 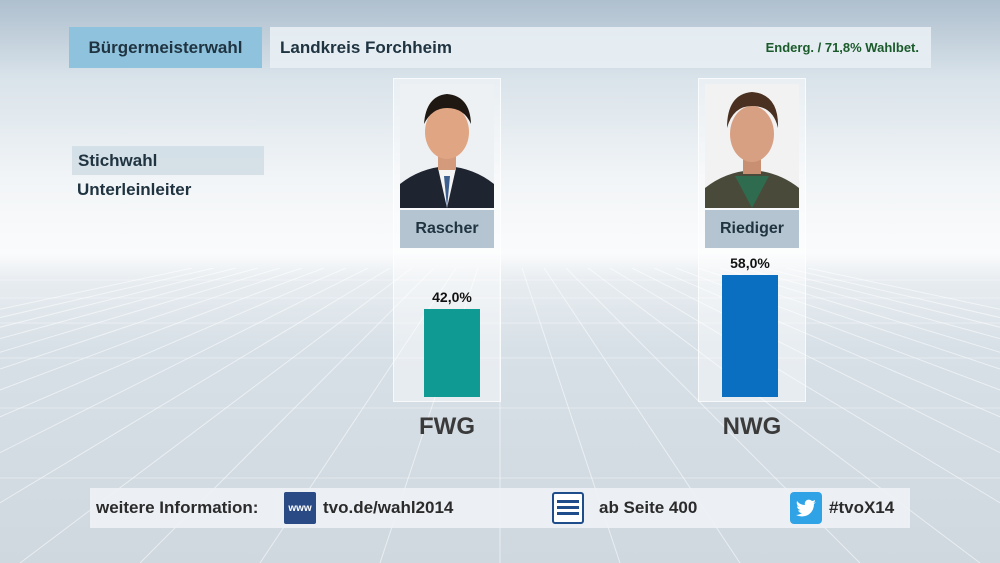 I want to click on bar-nwg, so click(x=750, y=336).